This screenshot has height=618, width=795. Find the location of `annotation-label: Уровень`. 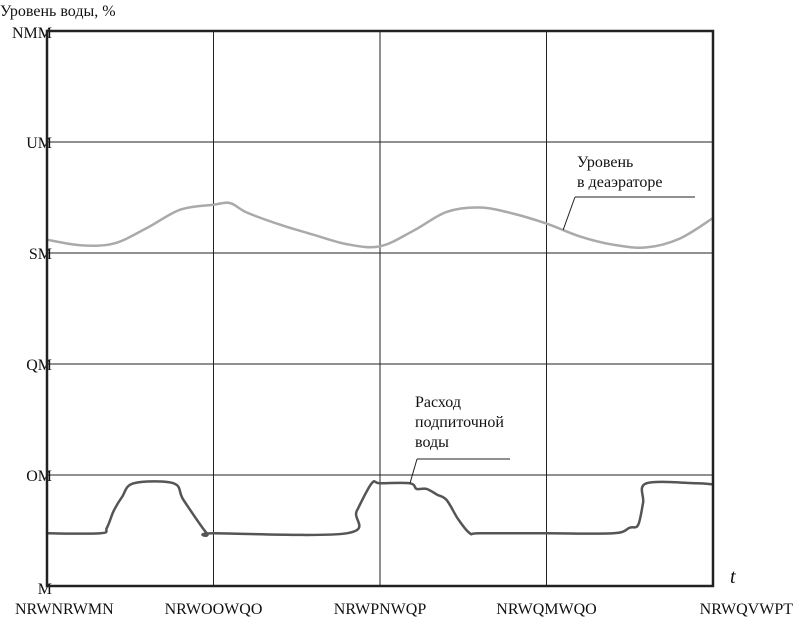

annotation-label: Уровень is located at coordinates (605, 162).